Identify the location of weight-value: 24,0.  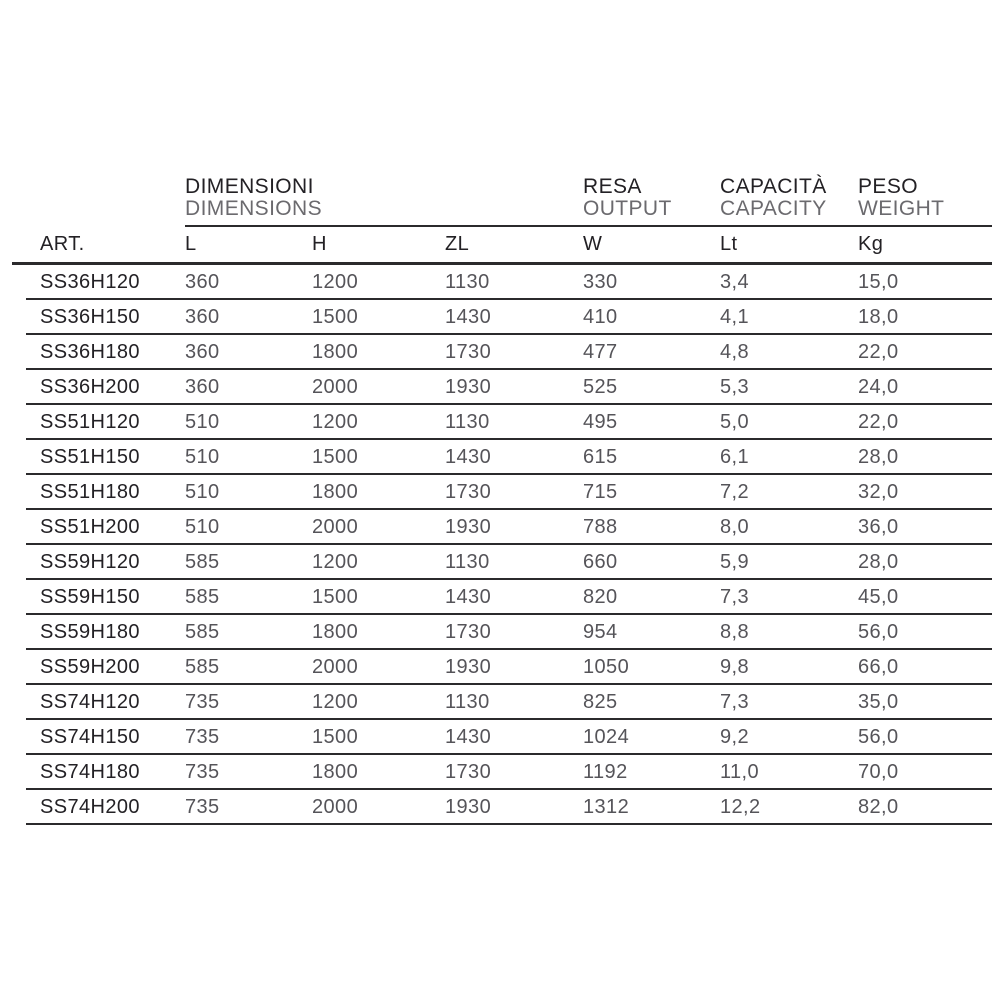
(878, 387).